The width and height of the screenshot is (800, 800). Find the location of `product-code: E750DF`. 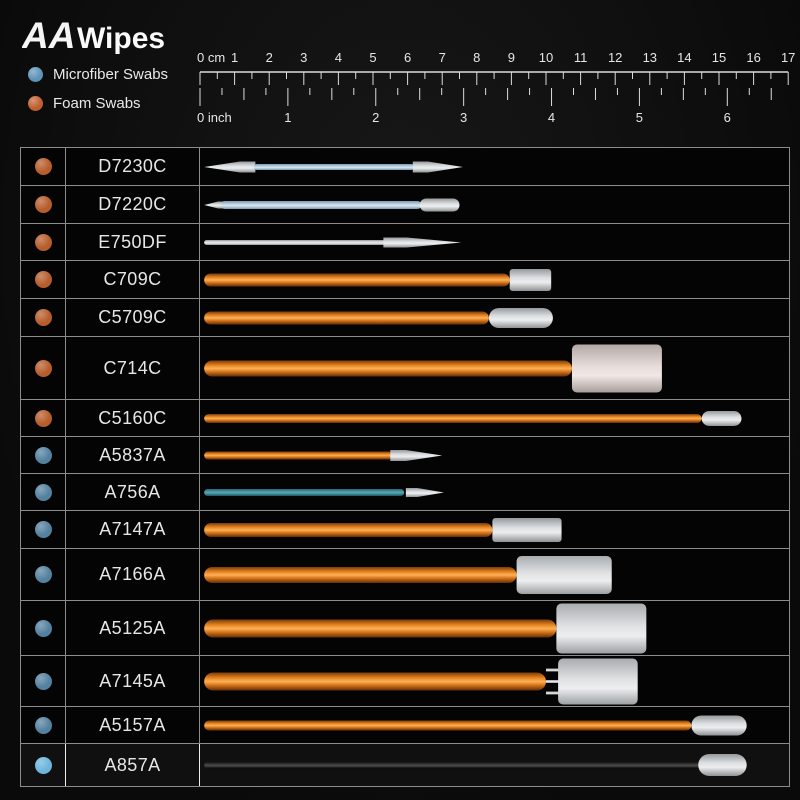

product-code: E750DF is located at coordinates (133, 242).